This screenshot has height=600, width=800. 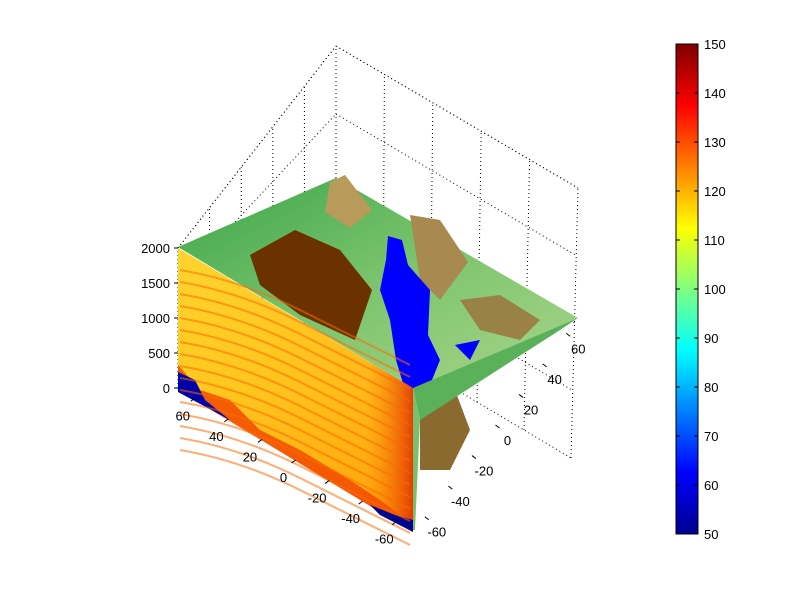 I want to click on z-tick-label: 2000, so click(x=155, y=248).